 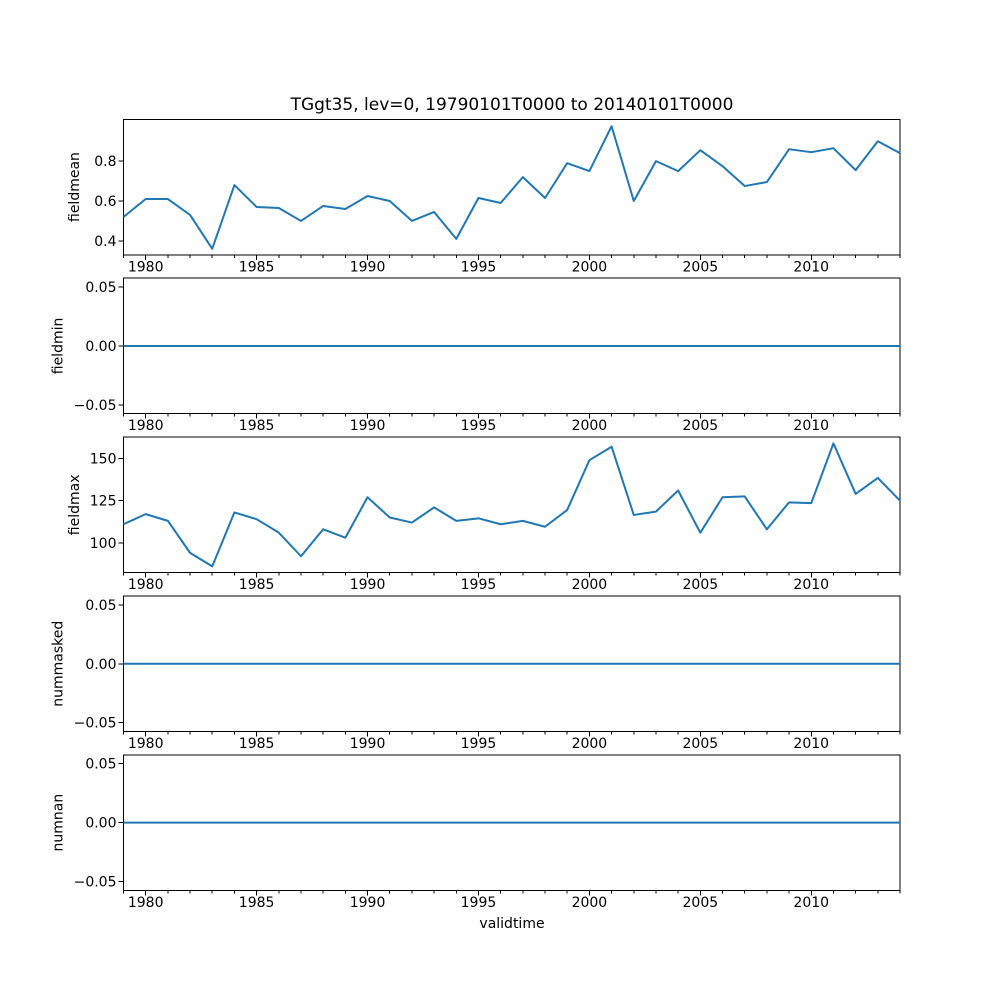 What do you see at coordinates (59, 823) in the screenshot?
I see `y-axis-title: numnan` at bounding box center [59, 823].